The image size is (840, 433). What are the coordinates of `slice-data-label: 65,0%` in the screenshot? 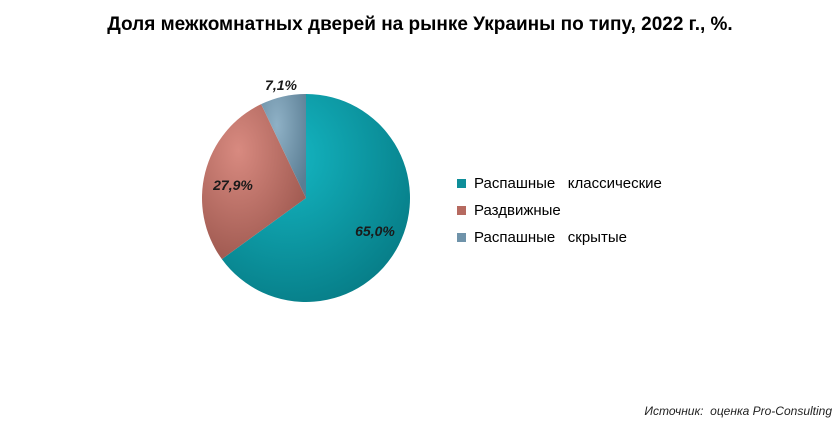 It's located at (375, 231).